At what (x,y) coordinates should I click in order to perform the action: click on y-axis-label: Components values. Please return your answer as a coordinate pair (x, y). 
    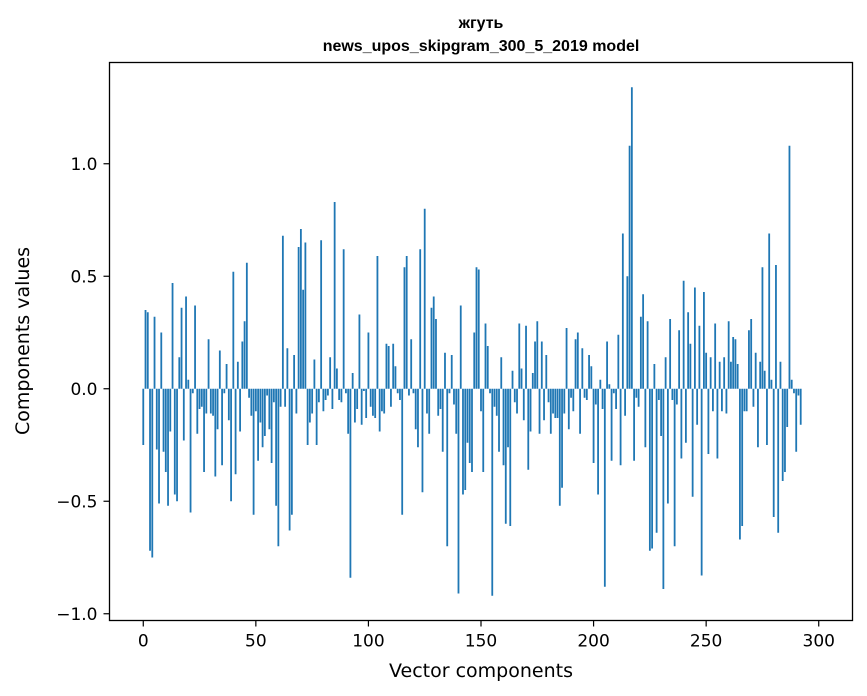
    Looking at the image, I should click on (23, 341).